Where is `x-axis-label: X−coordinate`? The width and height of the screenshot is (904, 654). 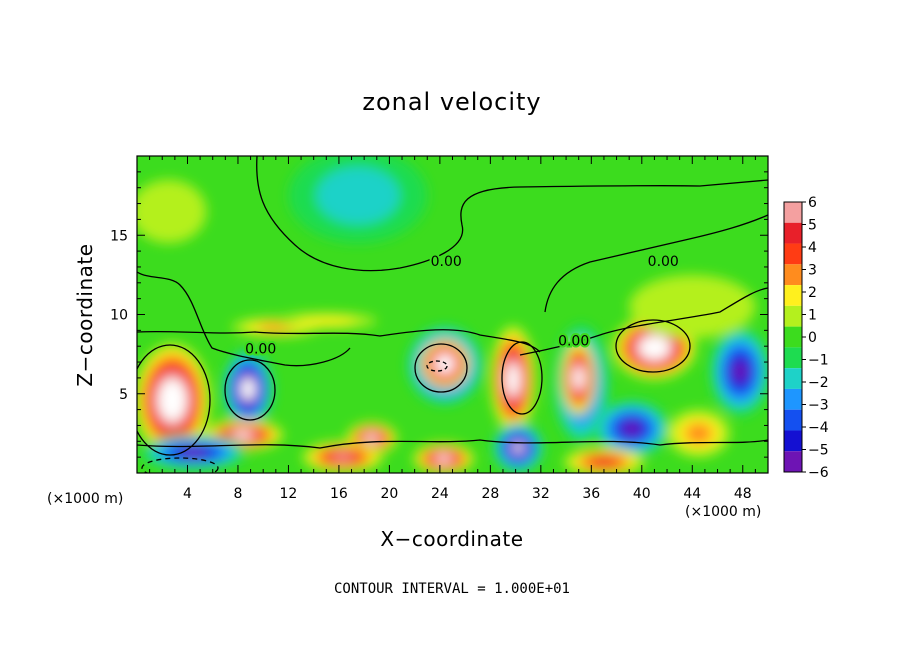
x-axis-label: X−coordinate is located at coordinates (451, 539).